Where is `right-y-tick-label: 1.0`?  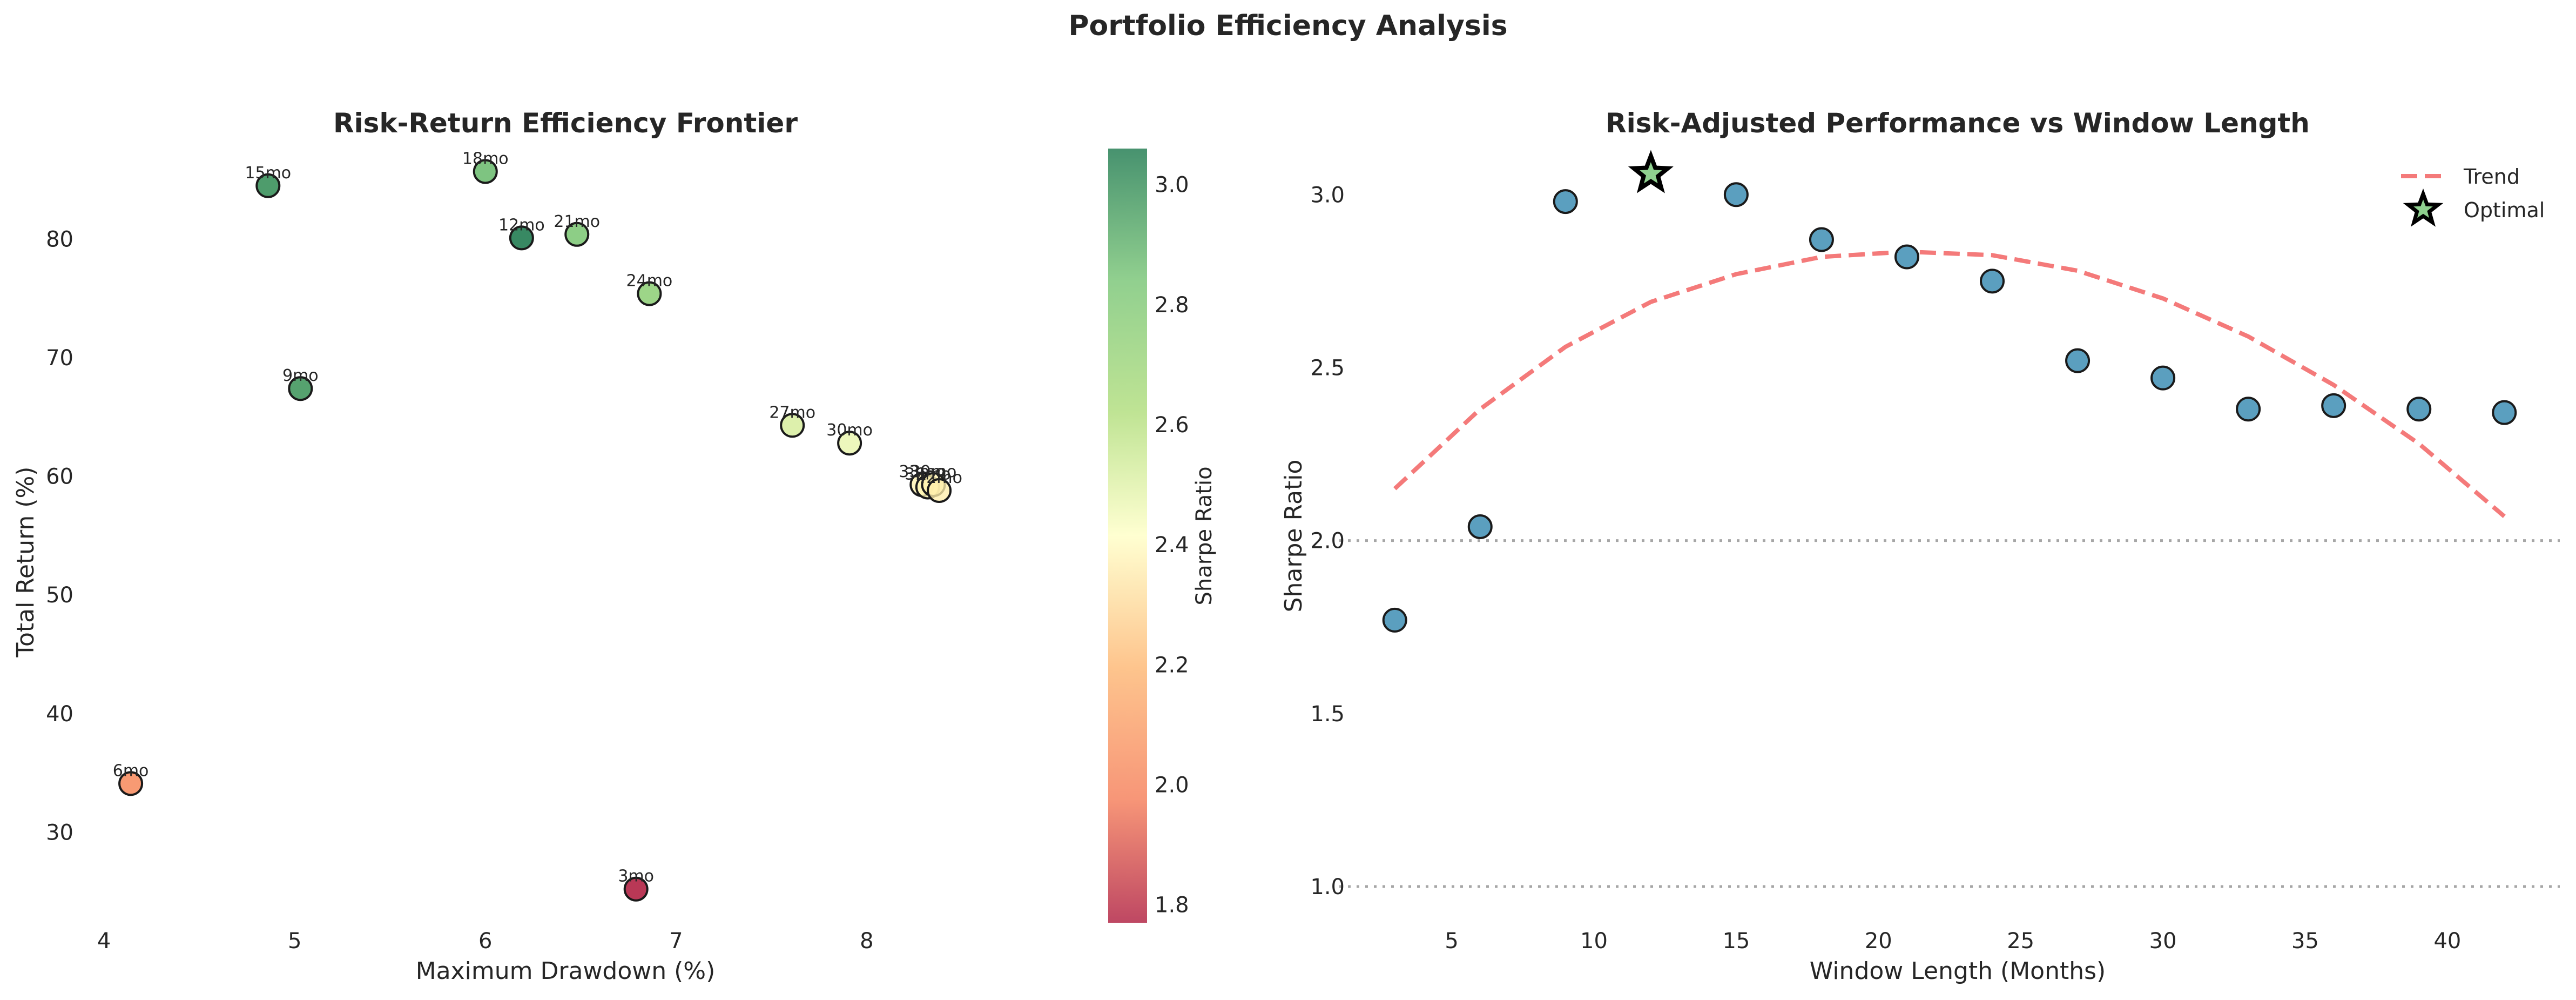
right-y-tick-label: 1.0 is located at coordinates (1327, 887).